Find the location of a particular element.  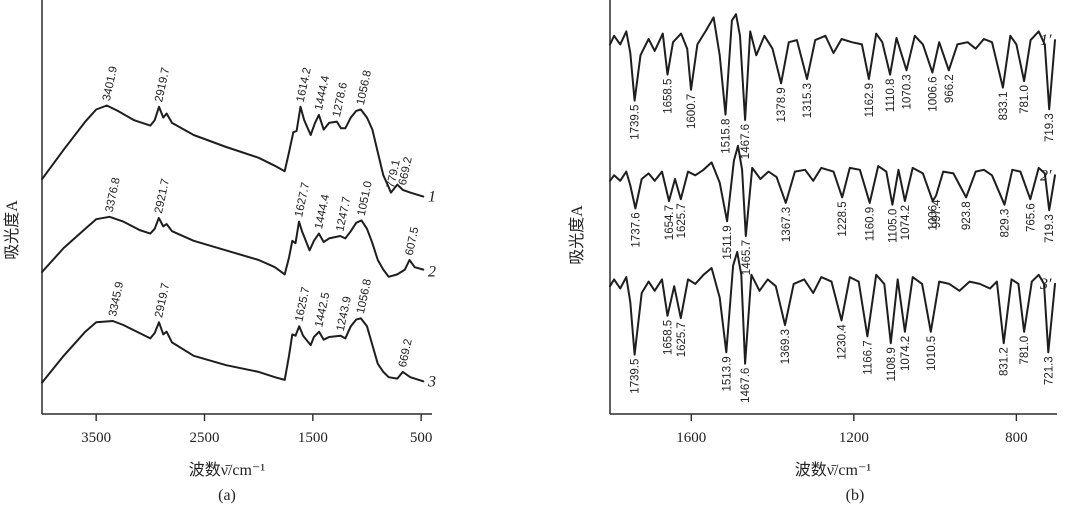

panel-b-series-3-peak-label-8: 1108.9 is located at coordinates (892, 364).